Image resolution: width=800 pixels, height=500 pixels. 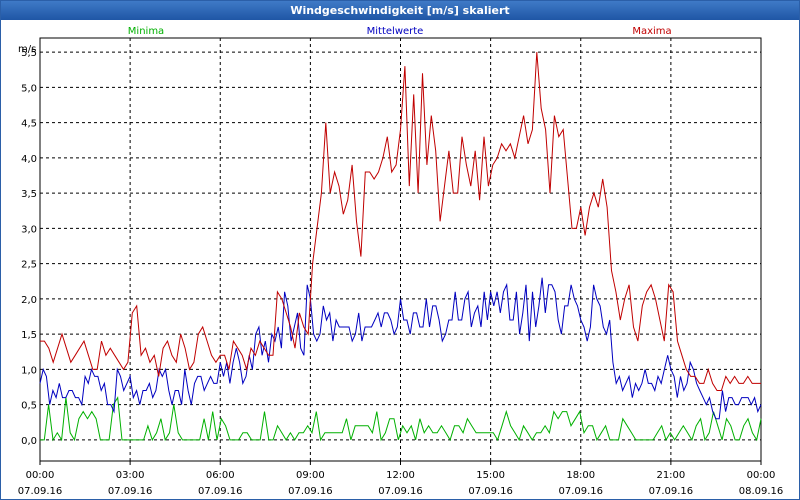 I want to click on y-tick-label: 5,0, so click(x=29, y=88).